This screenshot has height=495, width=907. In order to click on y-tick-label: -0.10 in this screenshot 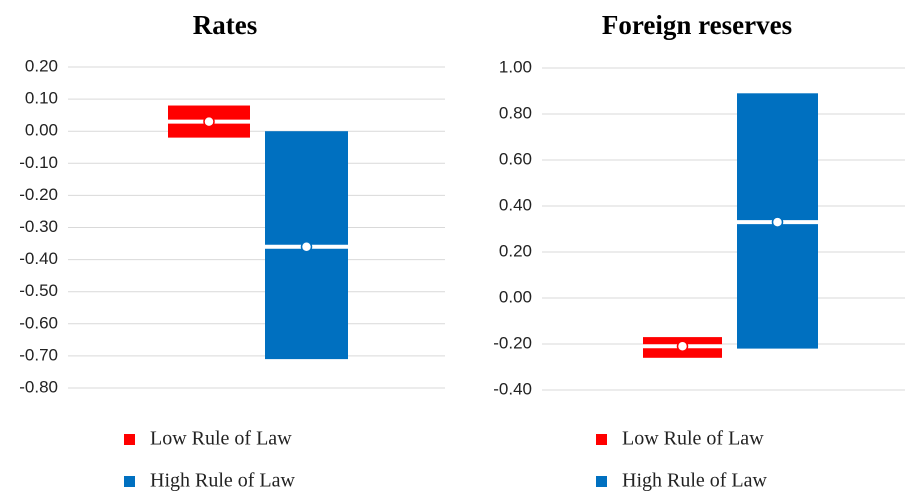, I will do `click(38, 162)`.